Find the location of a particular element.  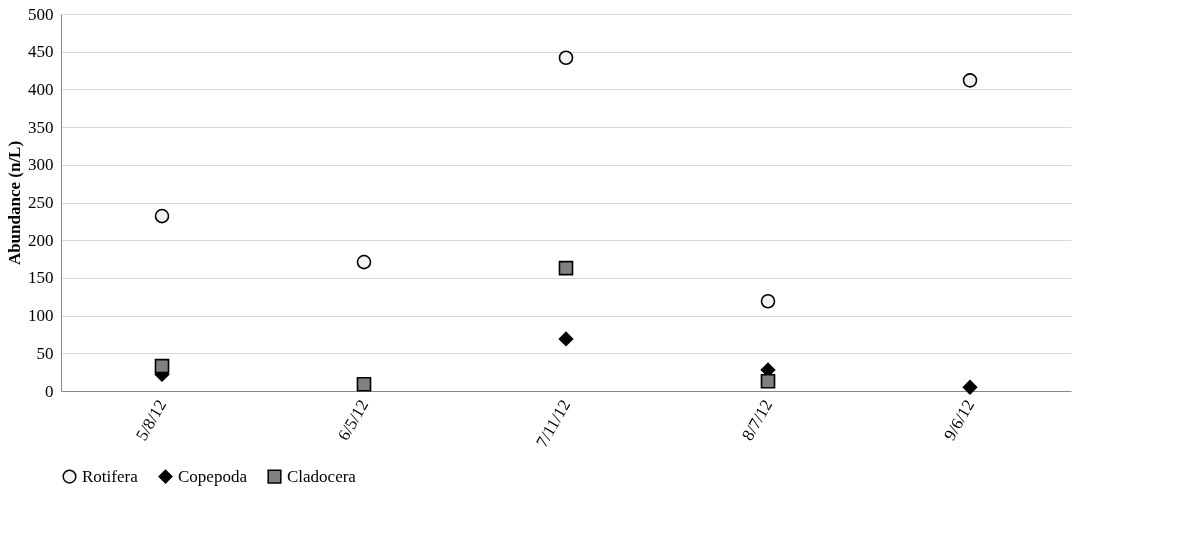

y-tick-label: 400 is located at coordinates (41, 89).